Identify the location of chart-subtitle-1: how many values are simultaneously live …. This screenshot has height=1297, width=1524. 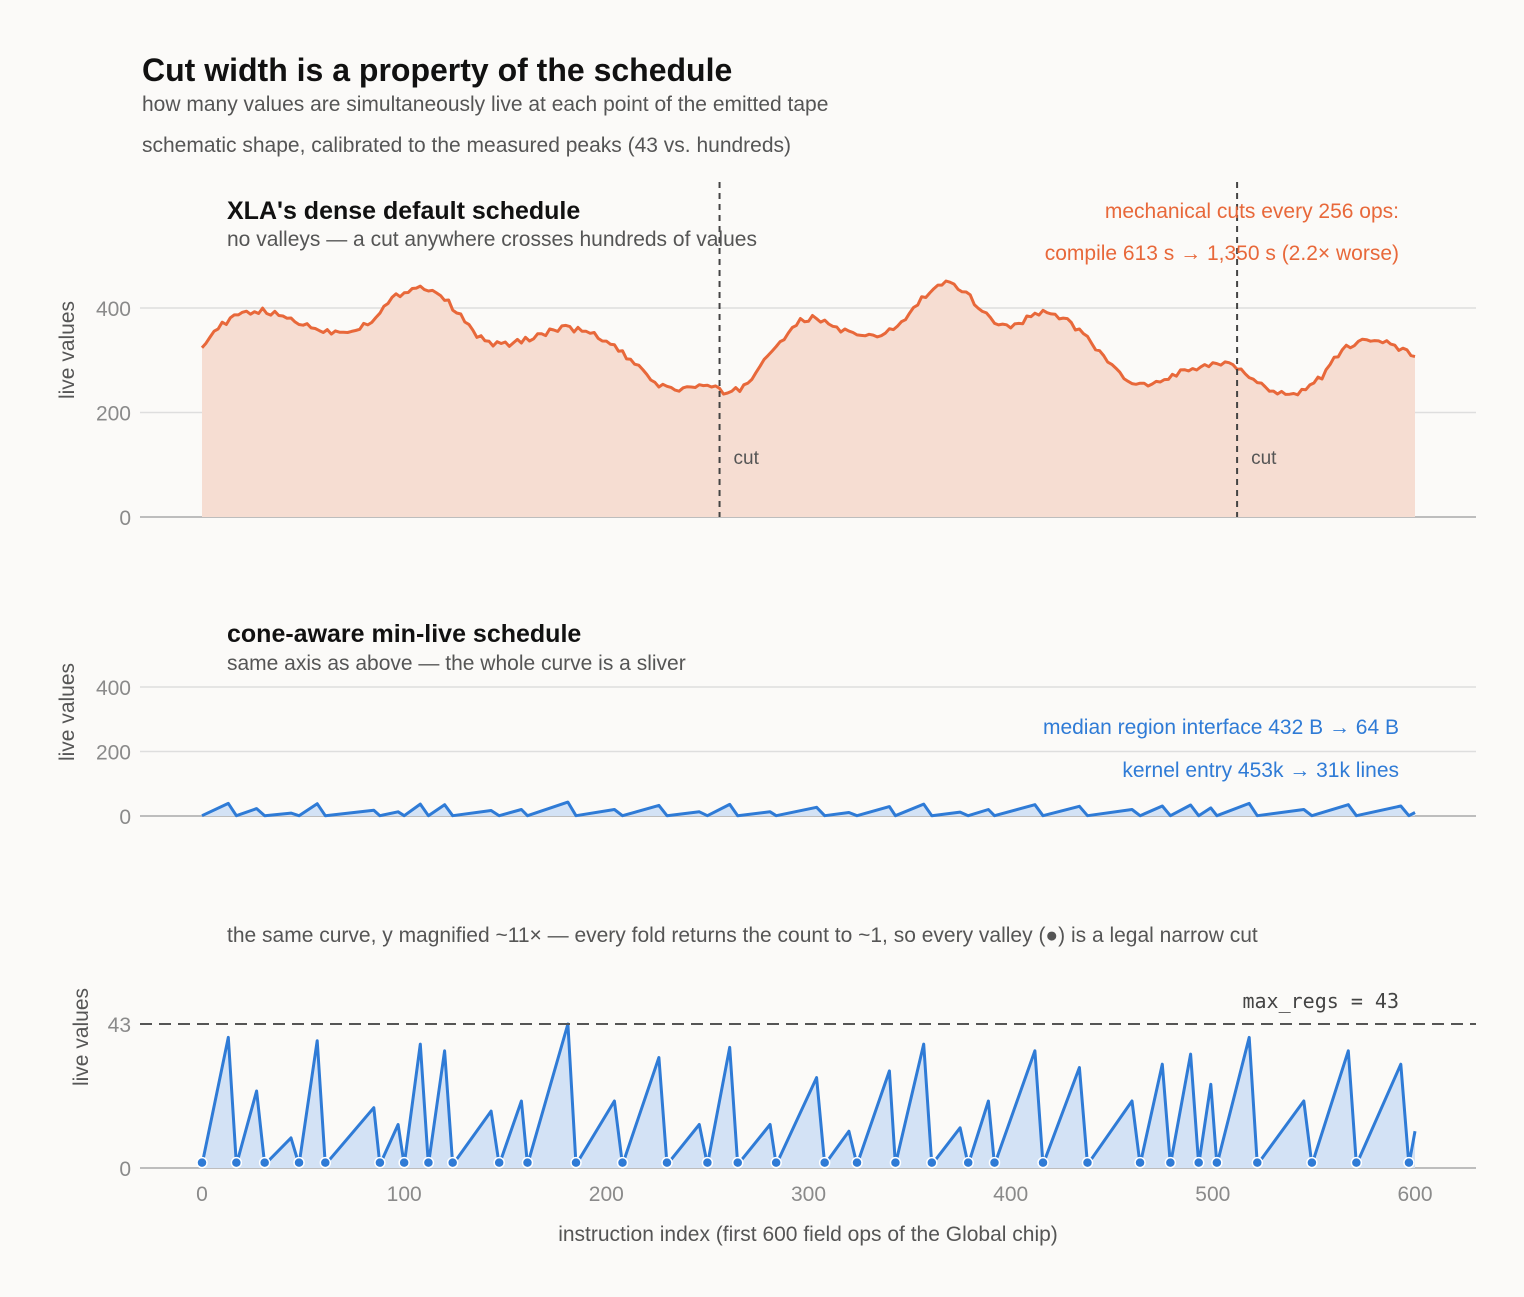
(485, 104).